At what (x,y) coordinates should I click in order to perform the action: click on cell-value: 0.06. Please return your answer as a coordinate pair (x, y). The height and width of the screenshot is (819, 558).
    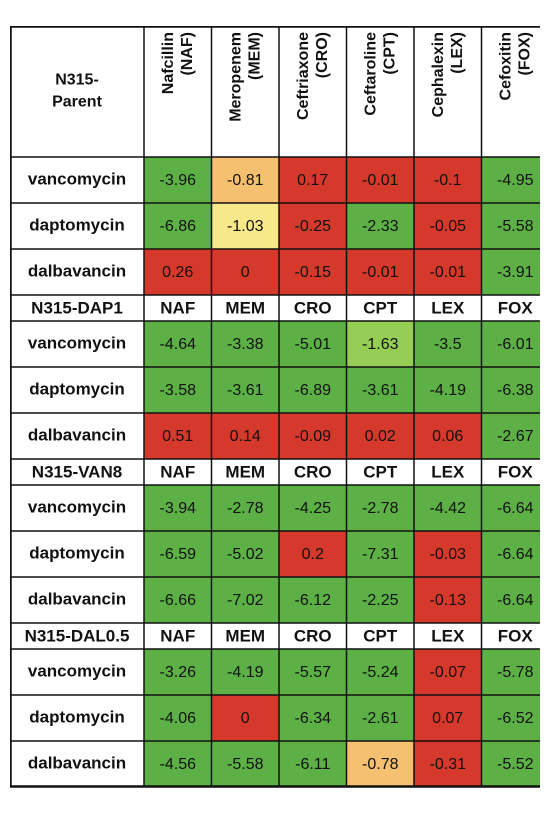
    Looking at the image, I should click on (447, 436).